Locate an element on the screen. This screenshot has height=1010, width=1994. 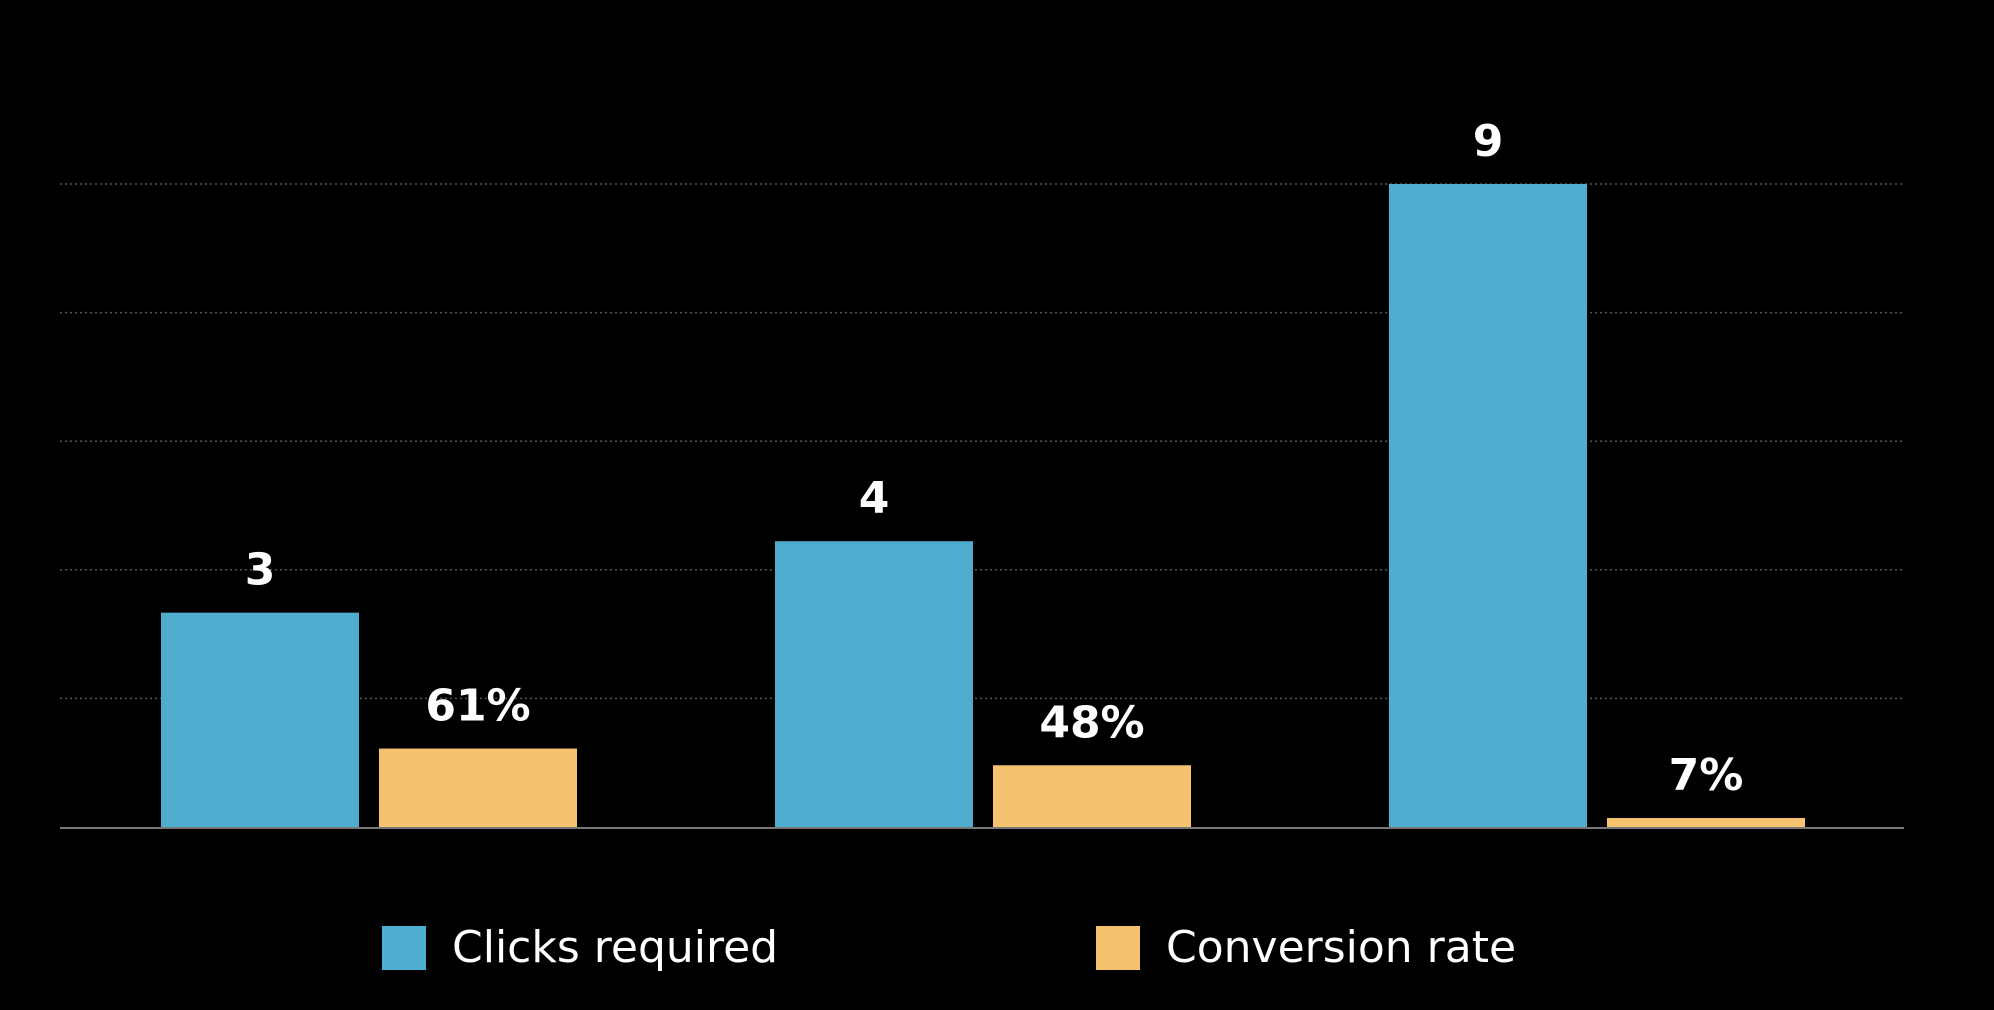
data-label-clicks-required-1: 3 is located at coordinates (260, 570).